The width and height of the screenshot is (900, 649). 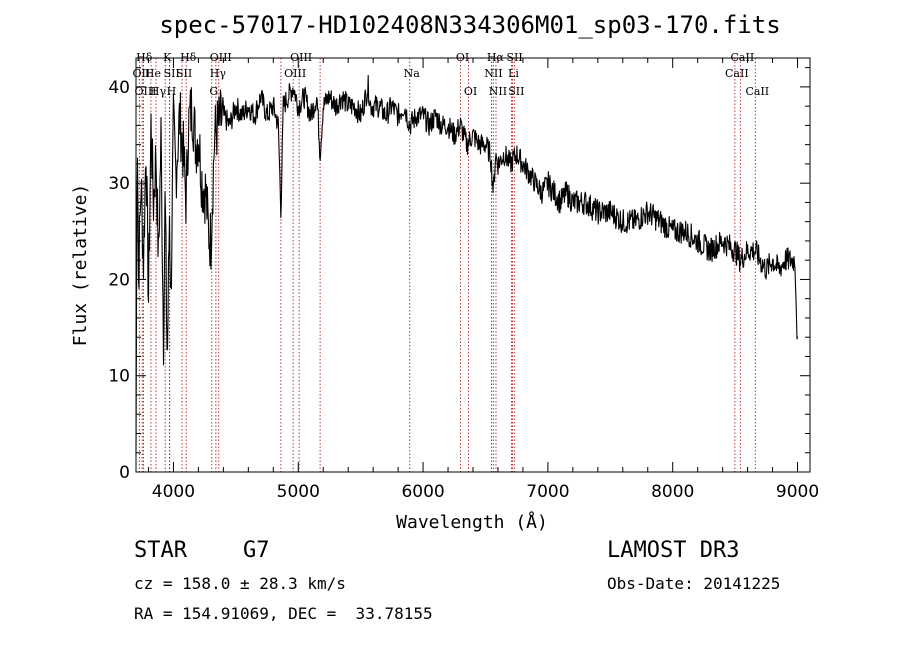 What do you see at coordinates (283, 613) in the screenshot?
I see `sky-coordinates: RA = 154.91069, DEC = 33.78155` at bounding box center [283, 613].